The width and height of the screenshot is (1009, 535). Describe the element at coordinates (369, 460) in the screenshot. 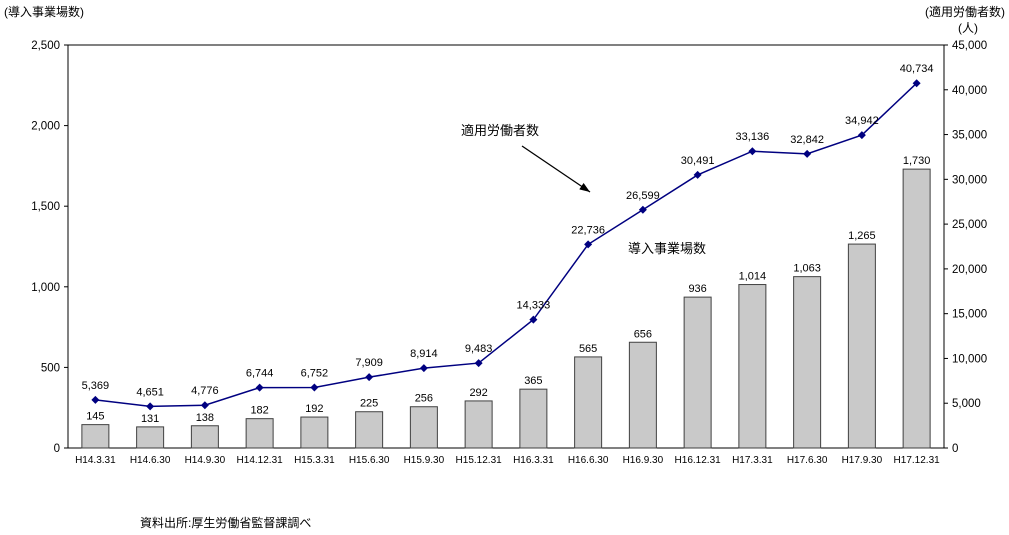

I see `x-tick-label: H15.6.30` at that location.